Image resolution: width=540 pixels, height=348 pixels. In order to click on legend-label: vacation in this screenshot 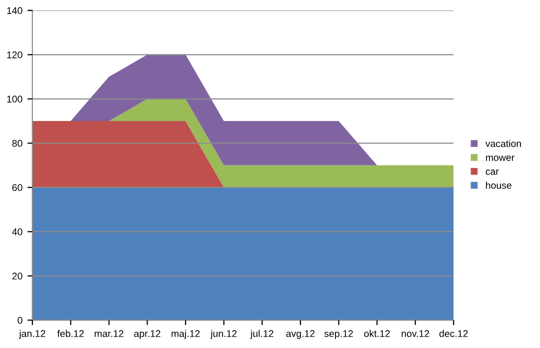, I will do `click(503, 144)`.